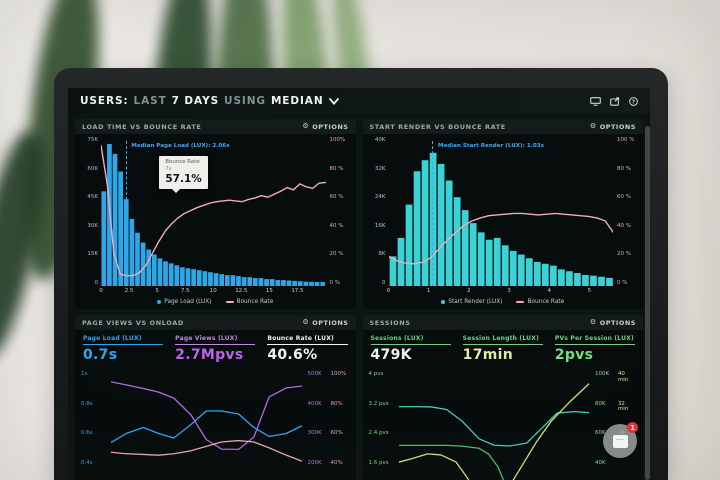  I want to click on y-axis-label: 32K, so click(380, 168).